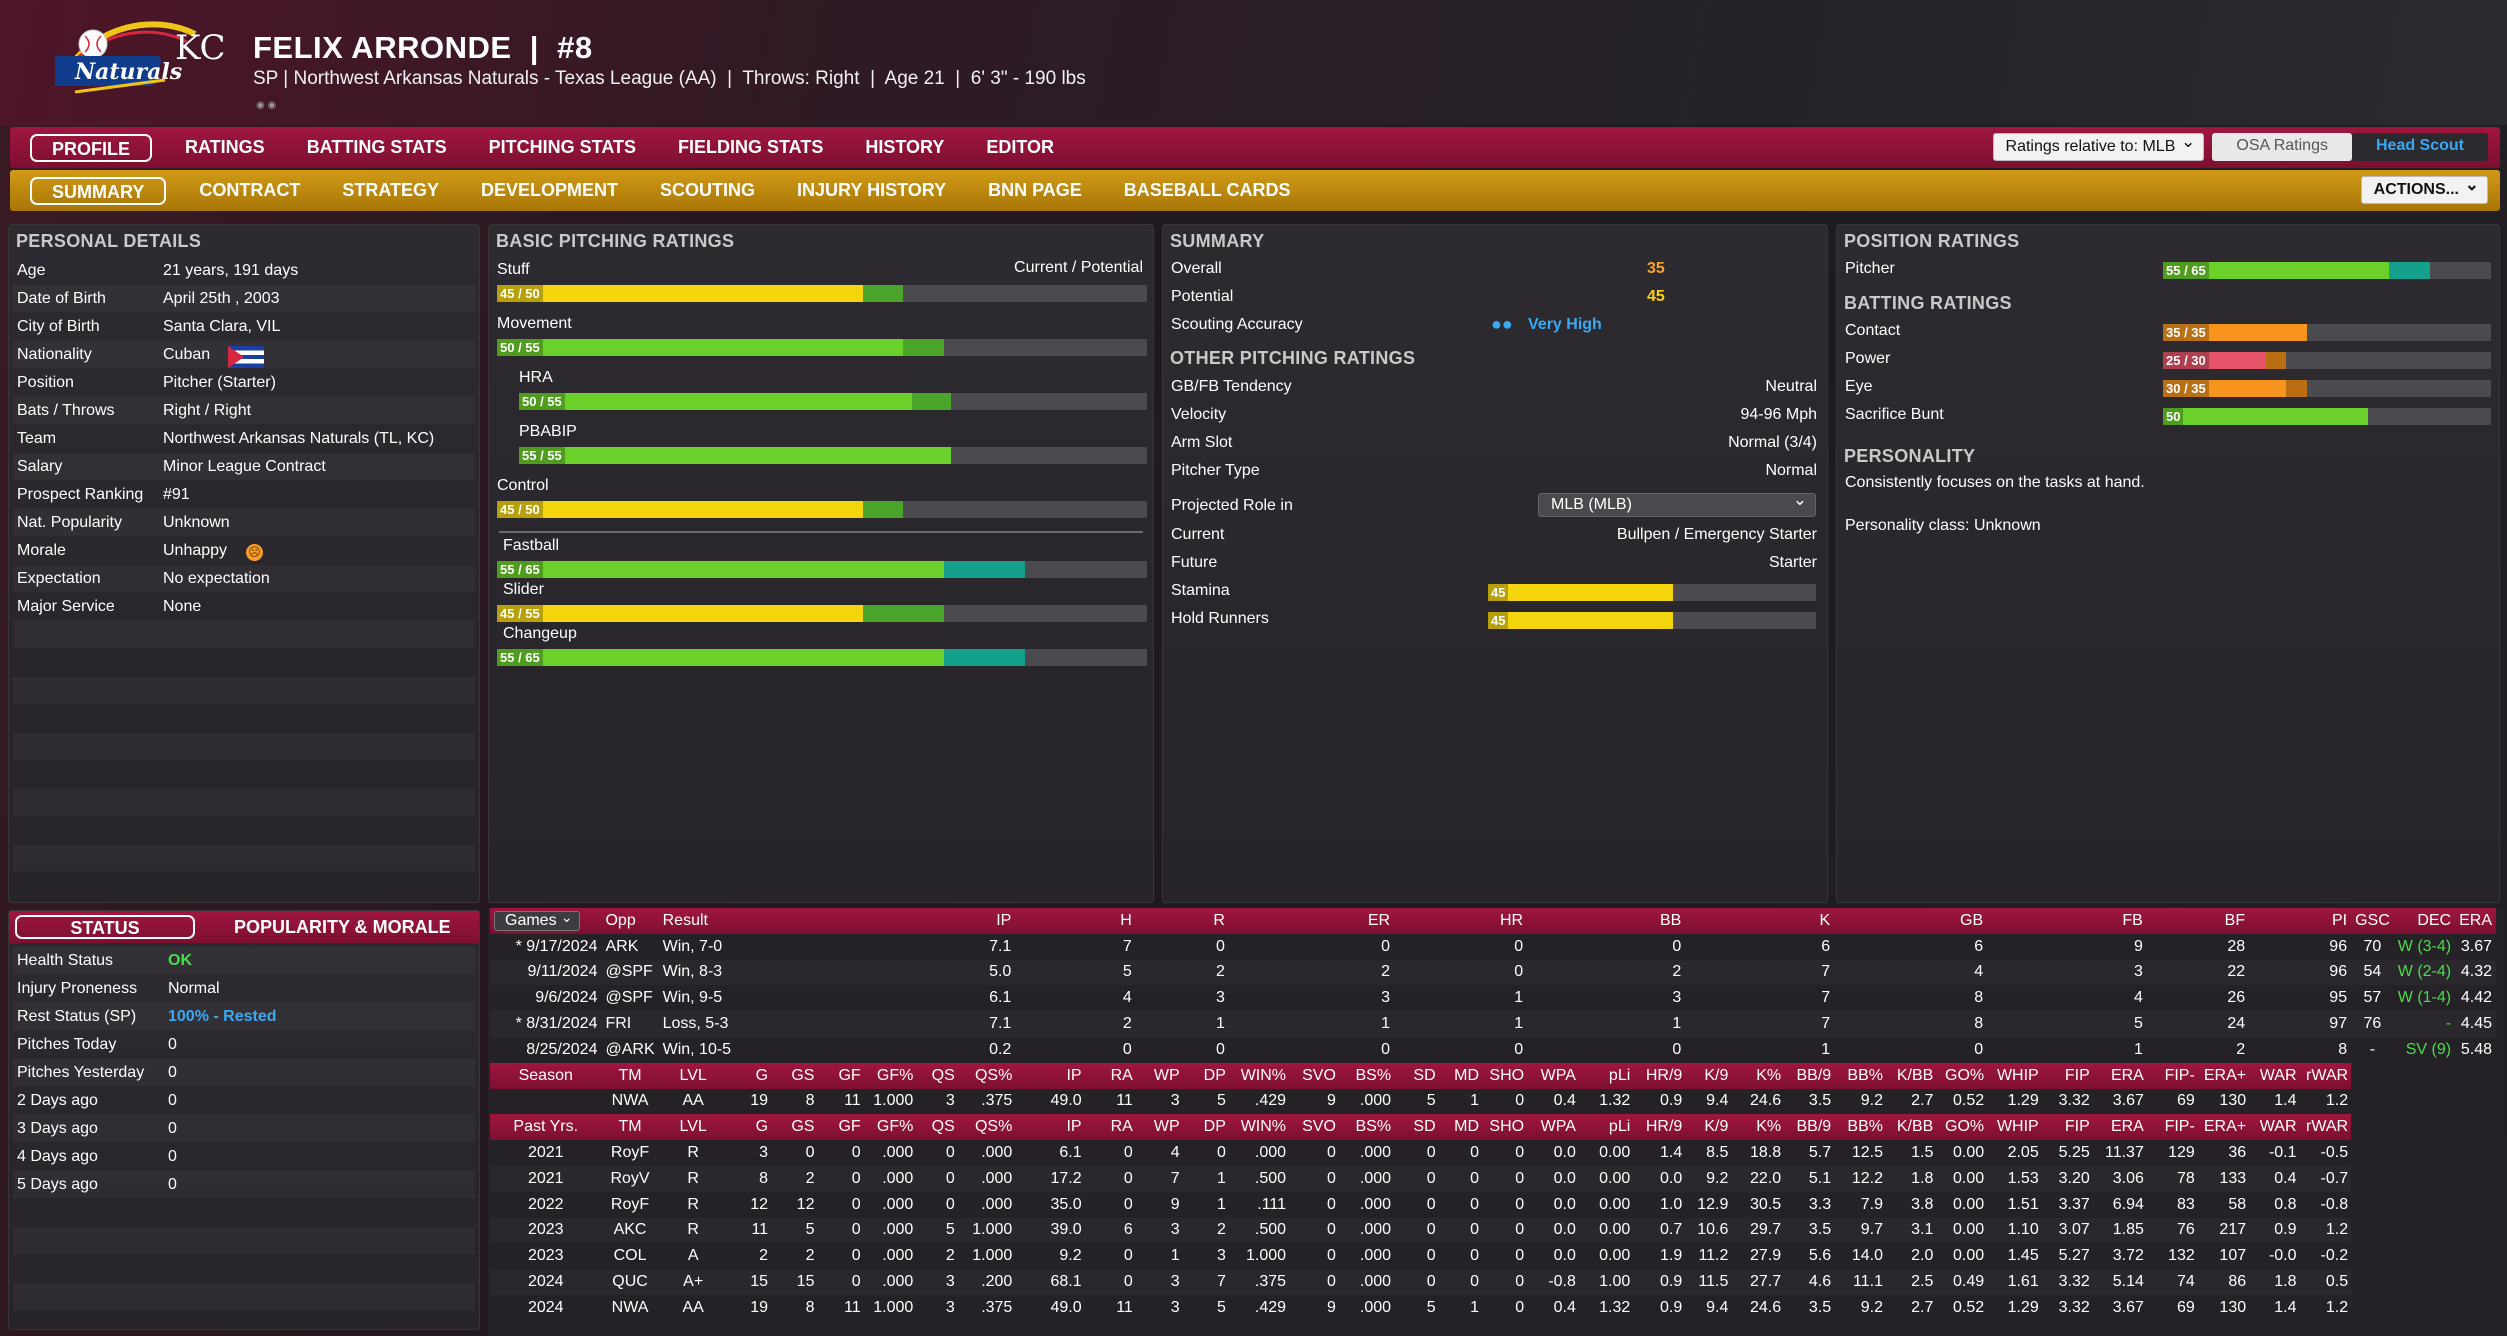 This screenshot has height=1336, width=2507. Describe the element at coordinates (1219, 920) in the screenshot. I see `games-col-header: R` at that location.